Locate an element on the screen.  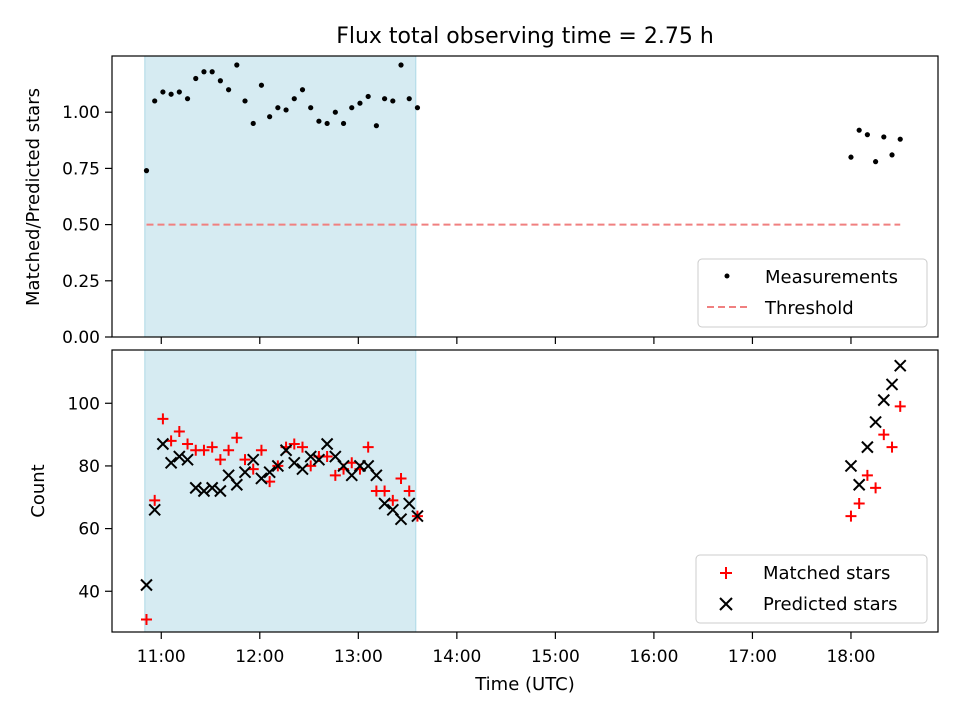
measurements-series is located at coordinates (523, 118).